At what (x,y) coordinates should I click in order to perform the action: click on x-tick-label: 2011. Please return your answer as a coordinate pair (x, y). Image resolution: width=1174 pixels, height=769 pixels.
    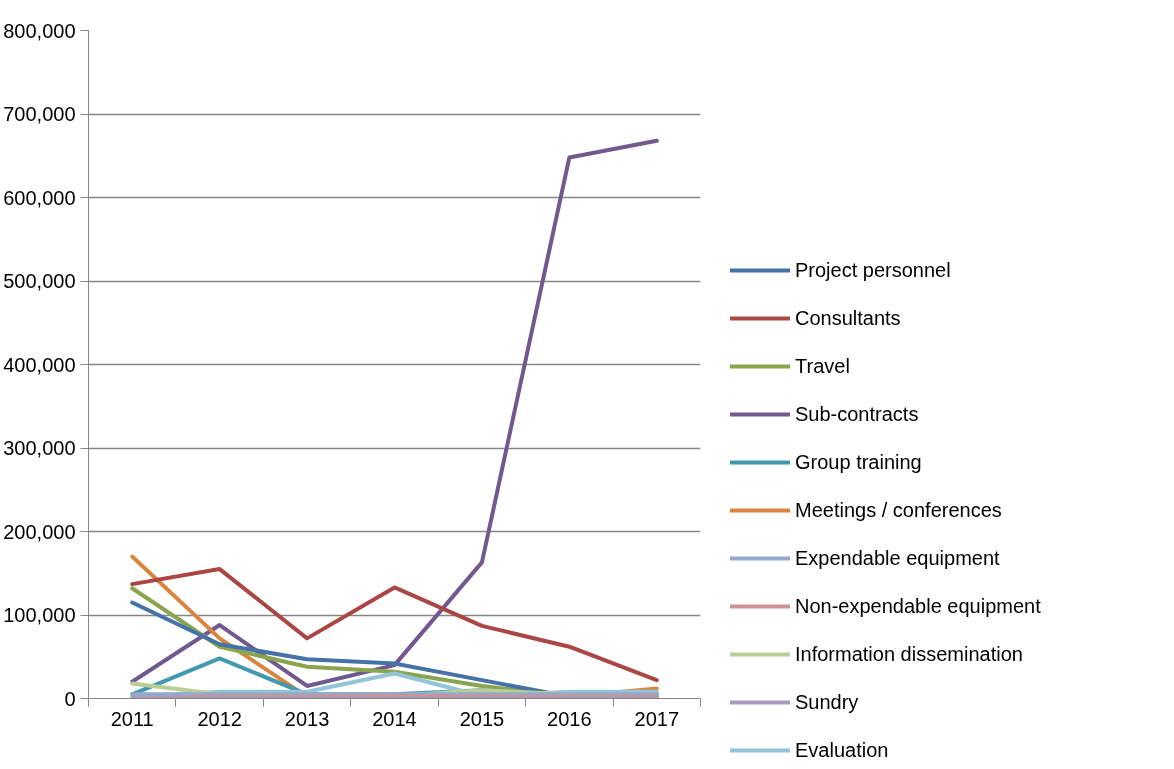
    Looking at the image, I should click on (132, 718).